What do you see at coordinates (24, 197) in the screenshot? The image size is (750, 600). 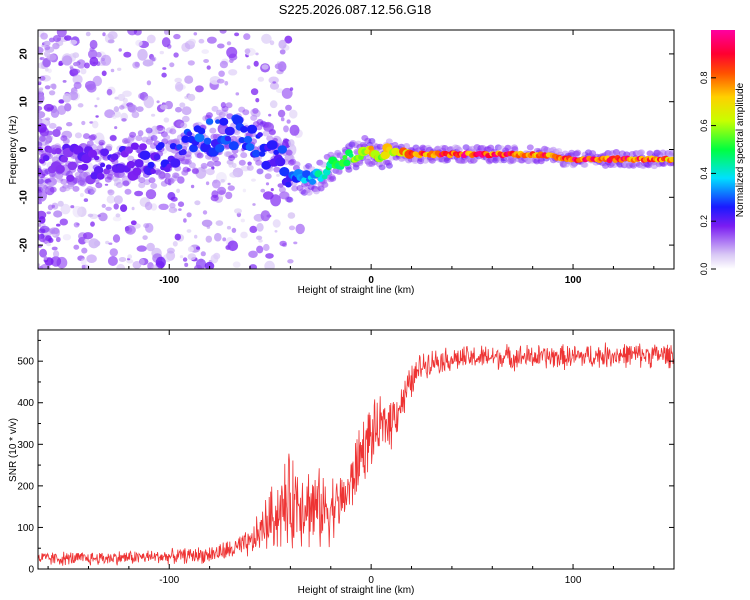 I see `y-tick-label: -10` at bounding box center [24, 197].